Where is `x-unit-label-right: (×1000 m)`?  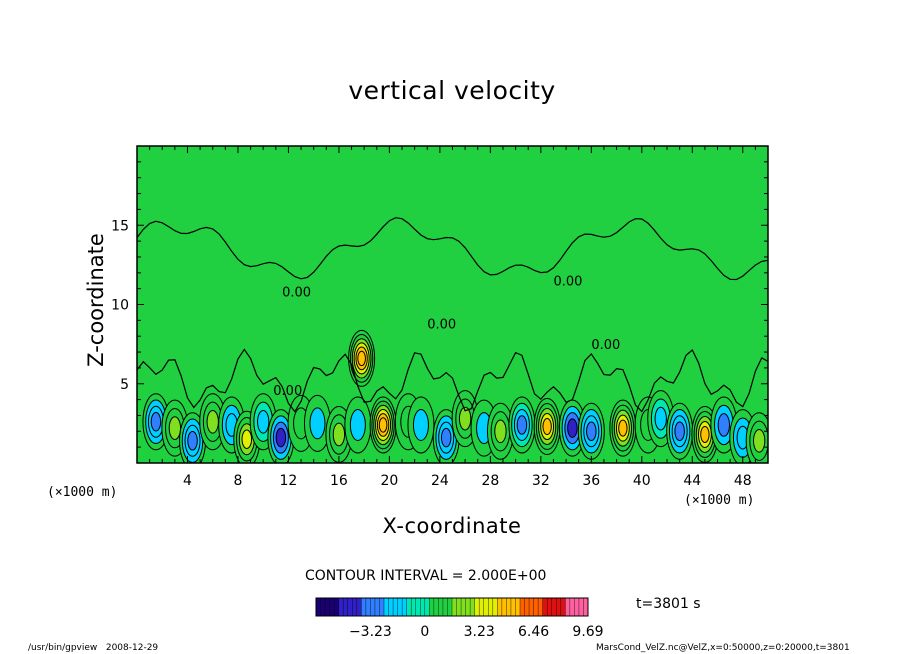 x-unit-label-right: (×1000 m) is located at coordinates (719, 500).